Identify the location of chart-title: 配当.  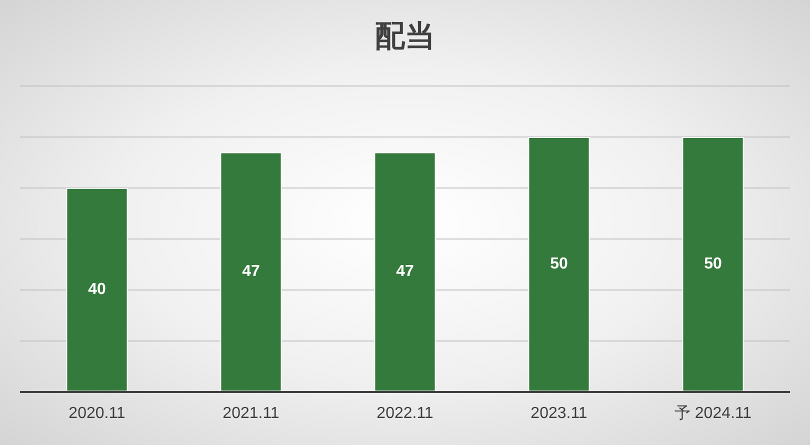
(405, 36).